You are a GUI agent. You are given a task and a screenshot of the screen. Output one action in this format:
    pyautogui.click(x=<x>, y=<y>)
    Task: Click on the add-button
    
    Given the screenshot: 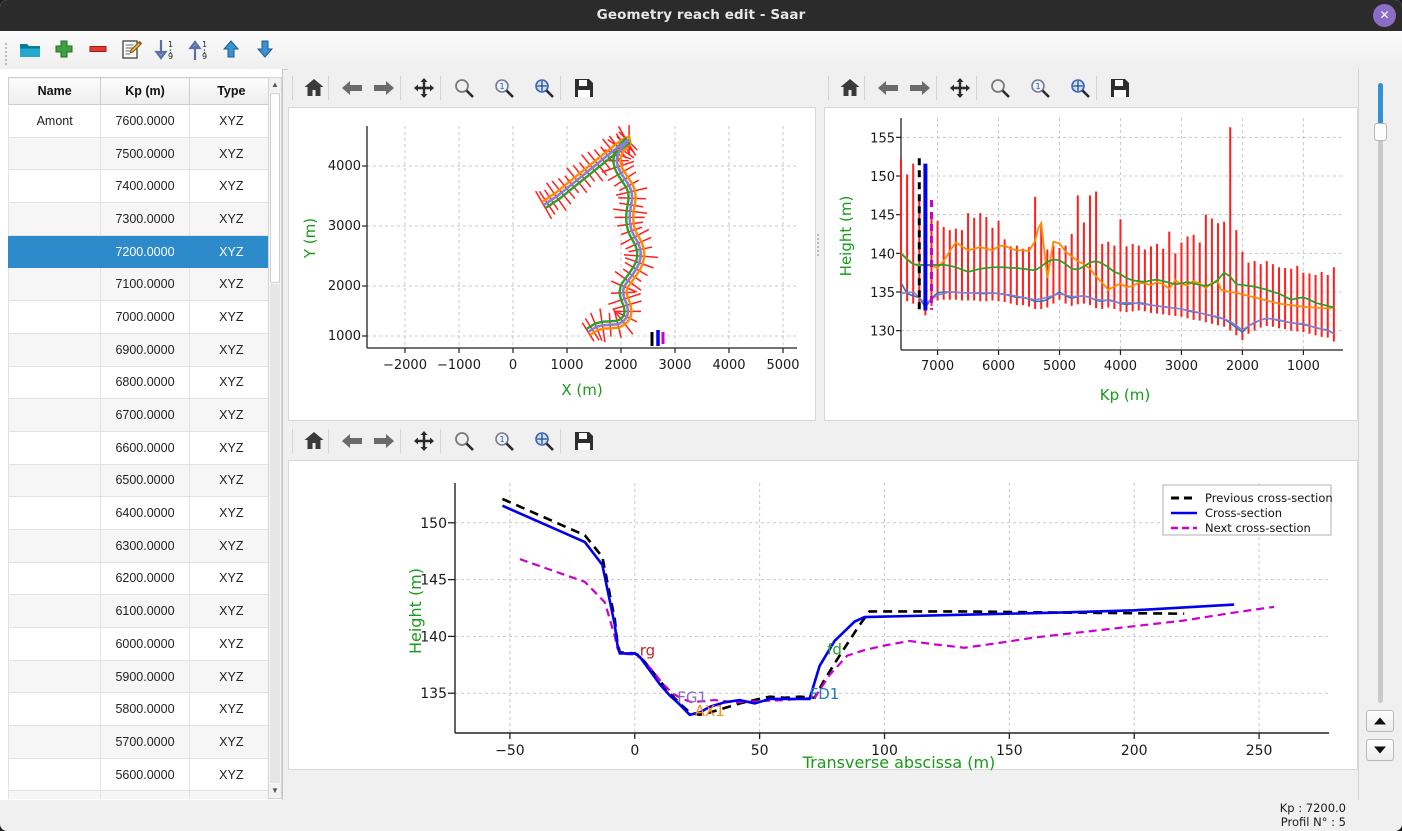 What is the action you would take?
    pyautogui.click(x=64, y=50)
    